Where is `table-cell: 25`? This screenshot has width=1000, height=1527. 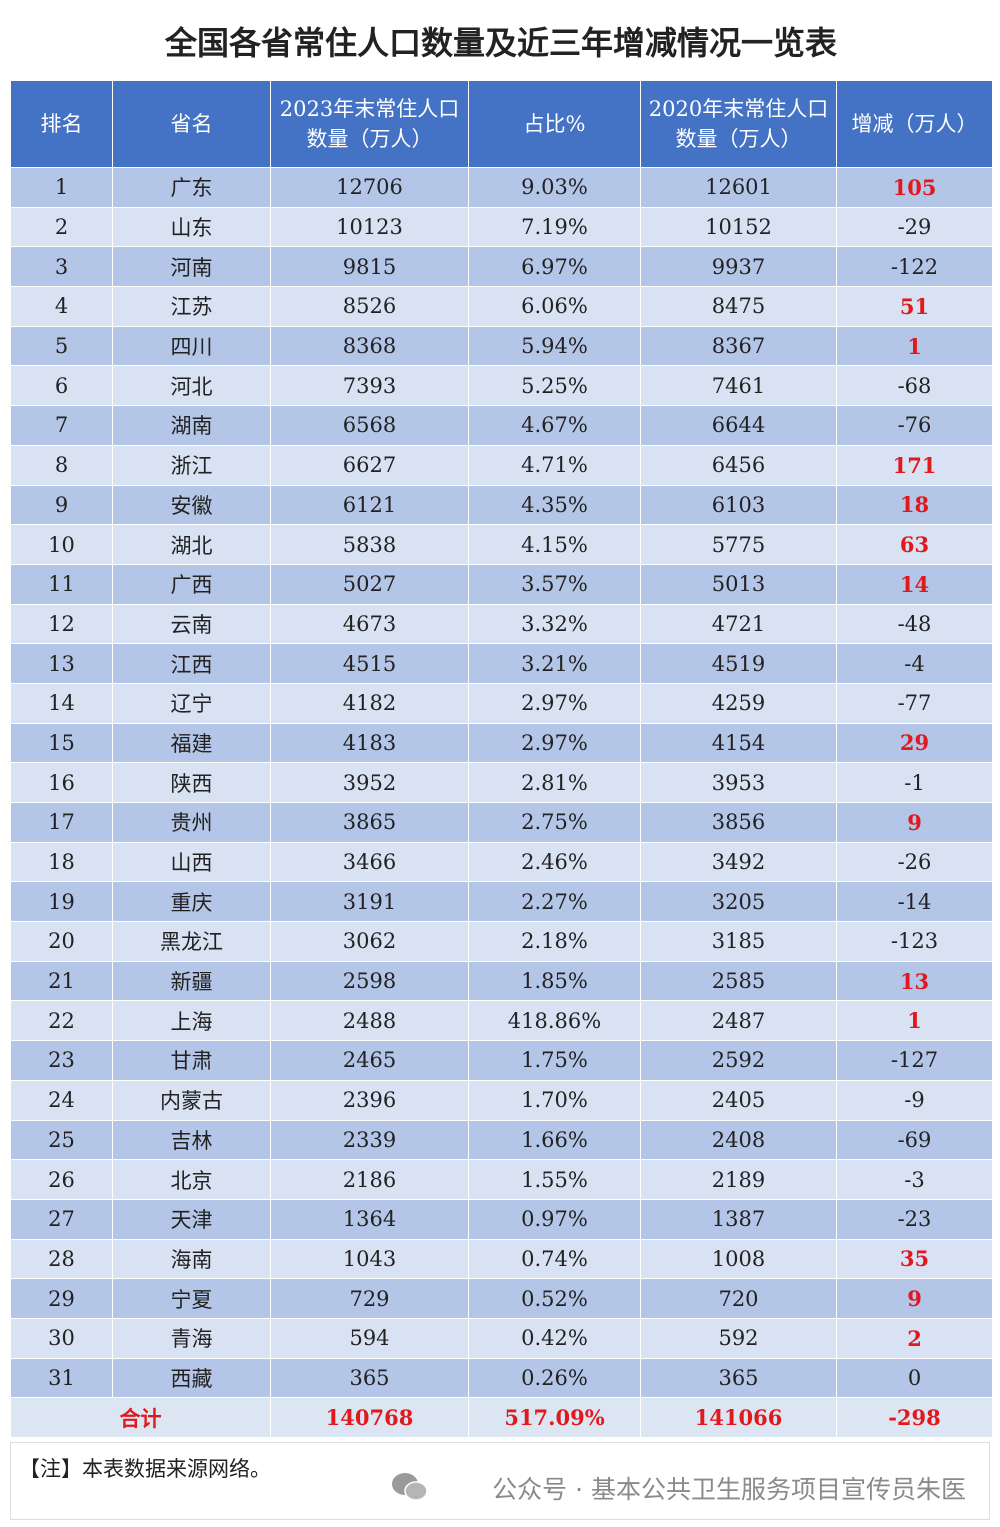 table-cell: 25 is located at coordinates (61, 1140).